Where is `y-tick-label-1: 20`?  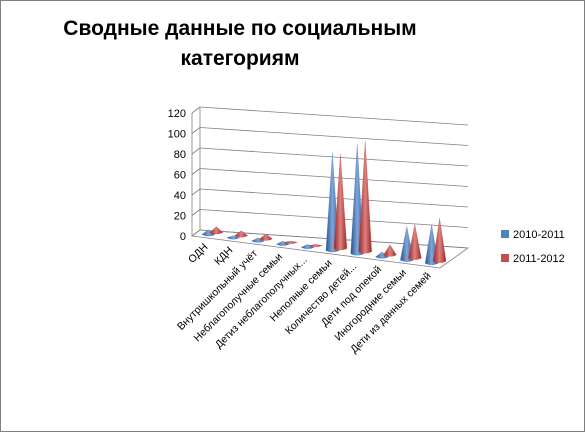
y-tick-label-1: 20 is located at coordinates (180, 217).